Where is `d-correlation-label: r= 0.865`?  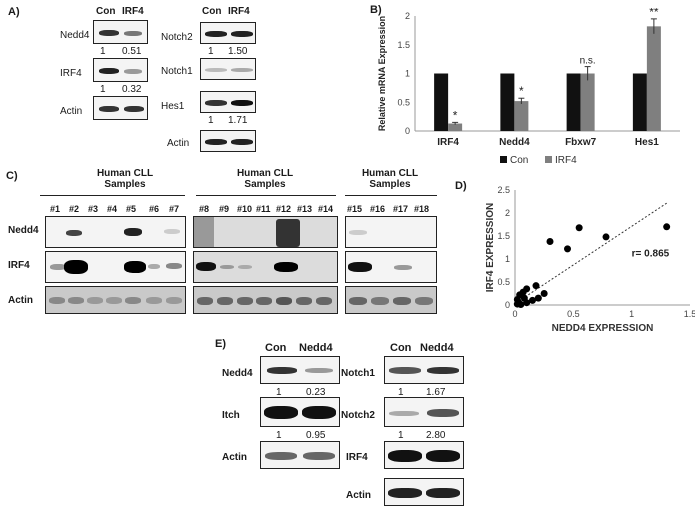
d-correlation-label: r= 0.865 is located at coordinates (651, 254).